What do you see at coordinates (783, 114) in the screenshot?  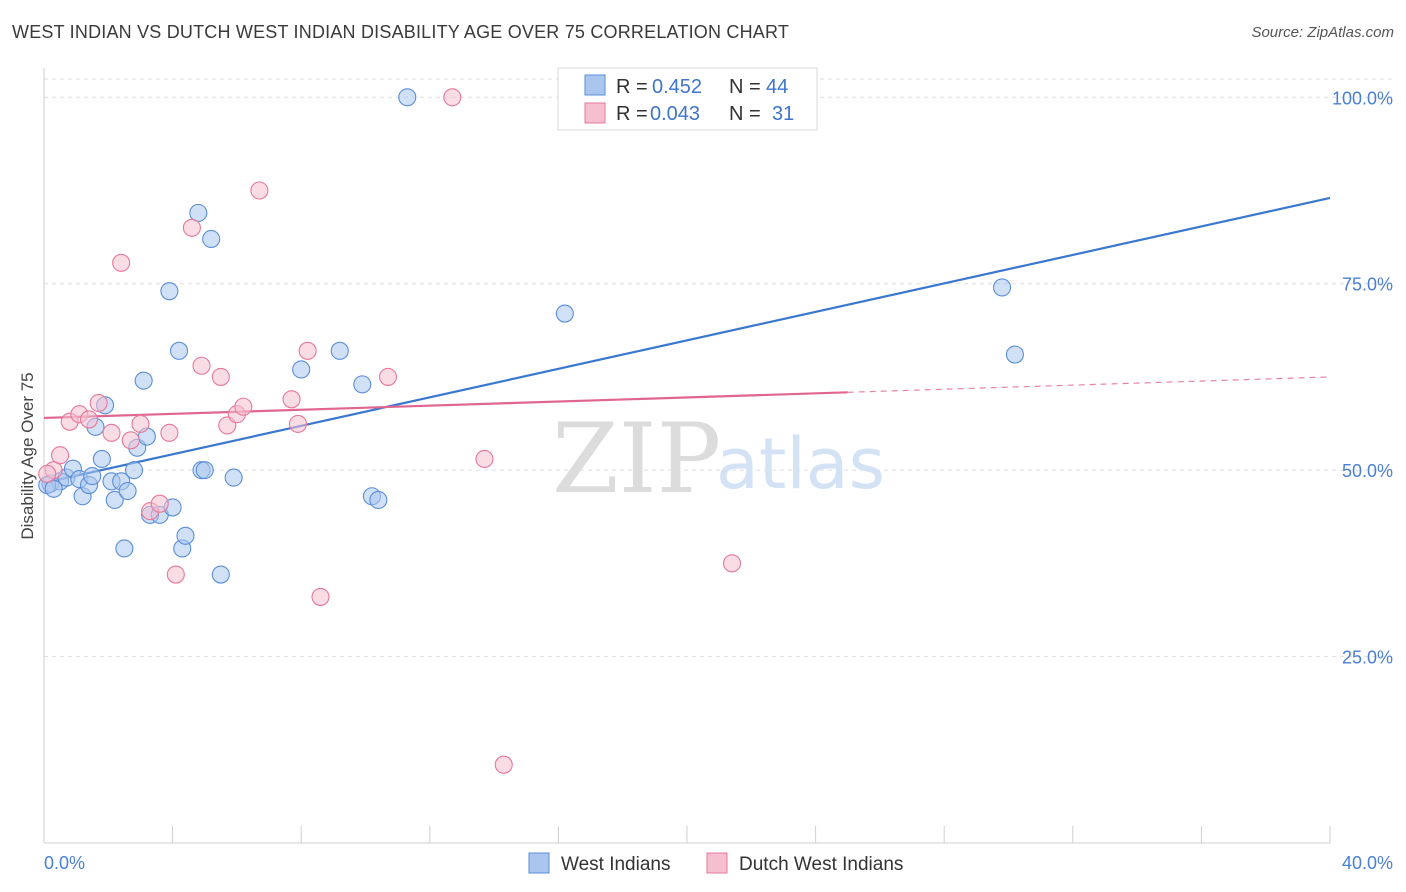 I see `legend-n-value-2: 31` at bounding box center [783, 114].